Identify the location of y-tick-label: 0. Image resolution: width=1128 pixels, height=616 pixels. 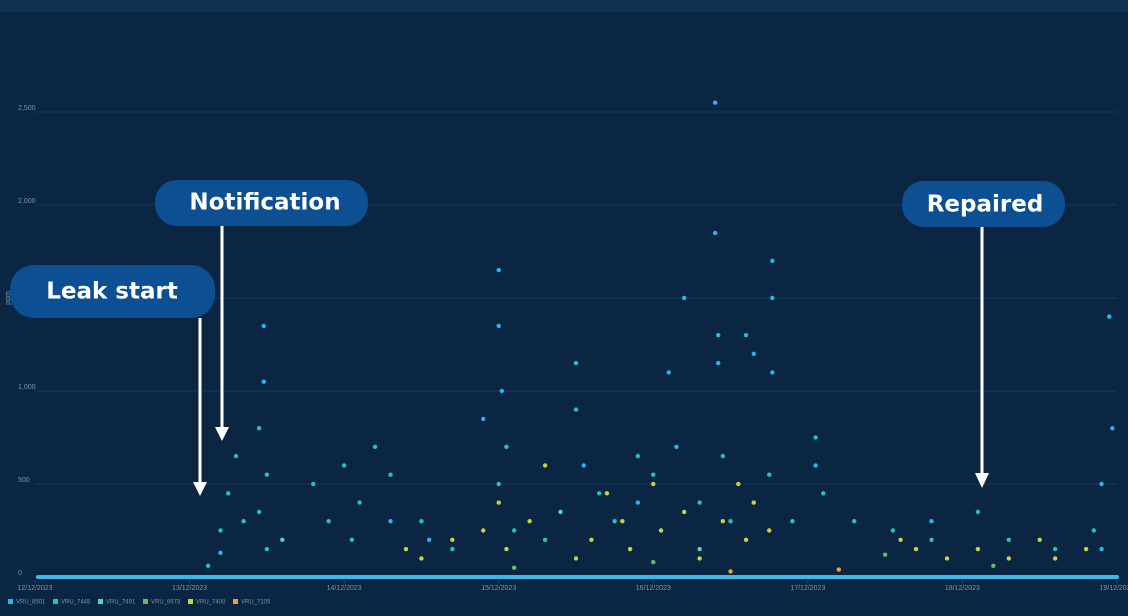
(20, 573).